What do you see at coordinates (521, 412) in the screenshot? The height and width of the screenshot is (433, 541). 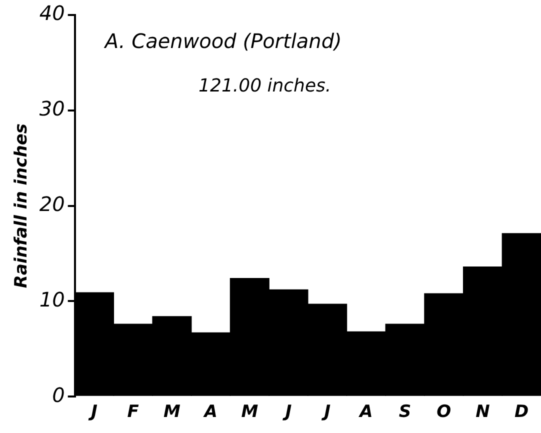 I see `x-tick-label: D` at bounding box center [521, 412].